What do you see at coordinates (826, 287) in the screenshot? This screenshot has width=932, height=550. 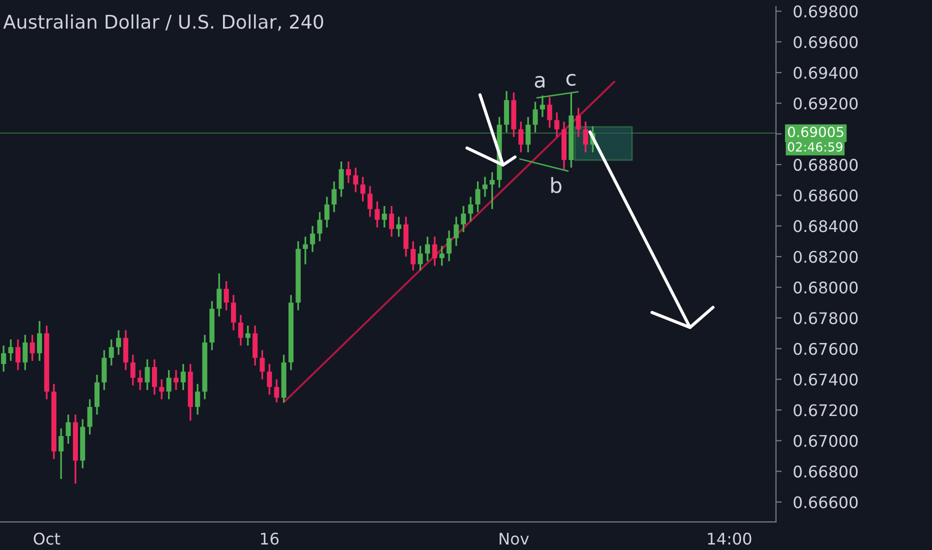 I see `y-tick-label: 0.68000` at bounding box center [826, 287].